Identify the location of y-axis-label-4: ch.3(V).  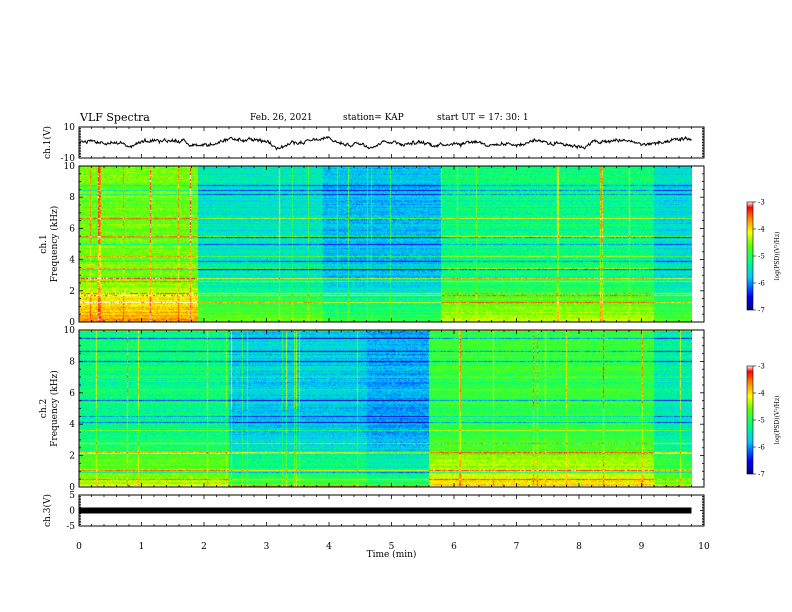
(47, 510).